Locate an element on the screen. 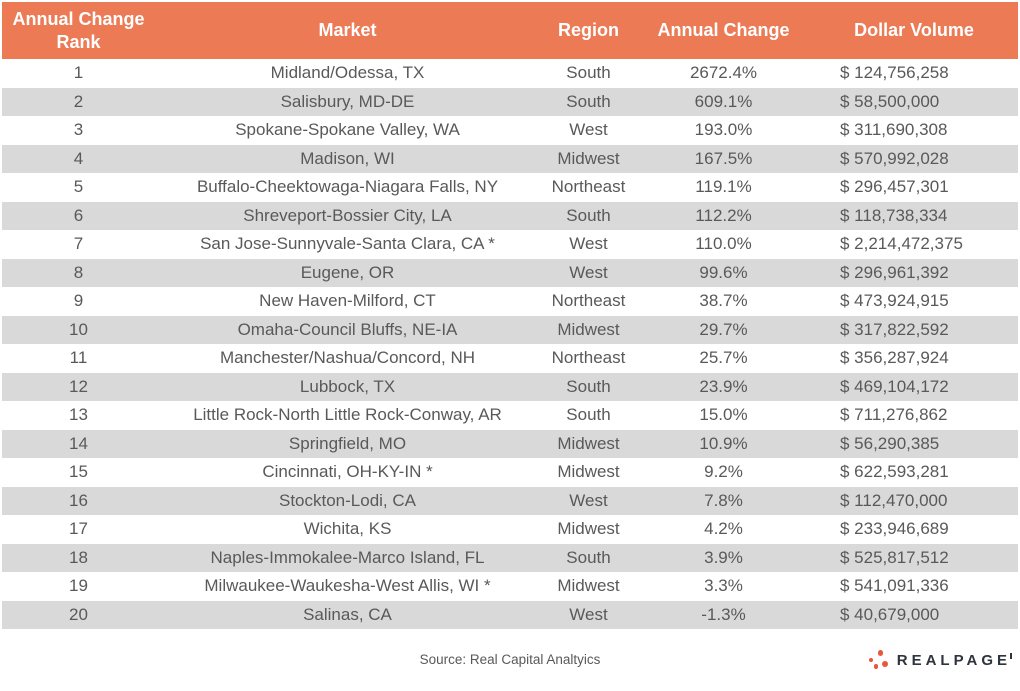 The image size is (1020, 691). cell-rank: 4 is located at coordinates (78, 158).